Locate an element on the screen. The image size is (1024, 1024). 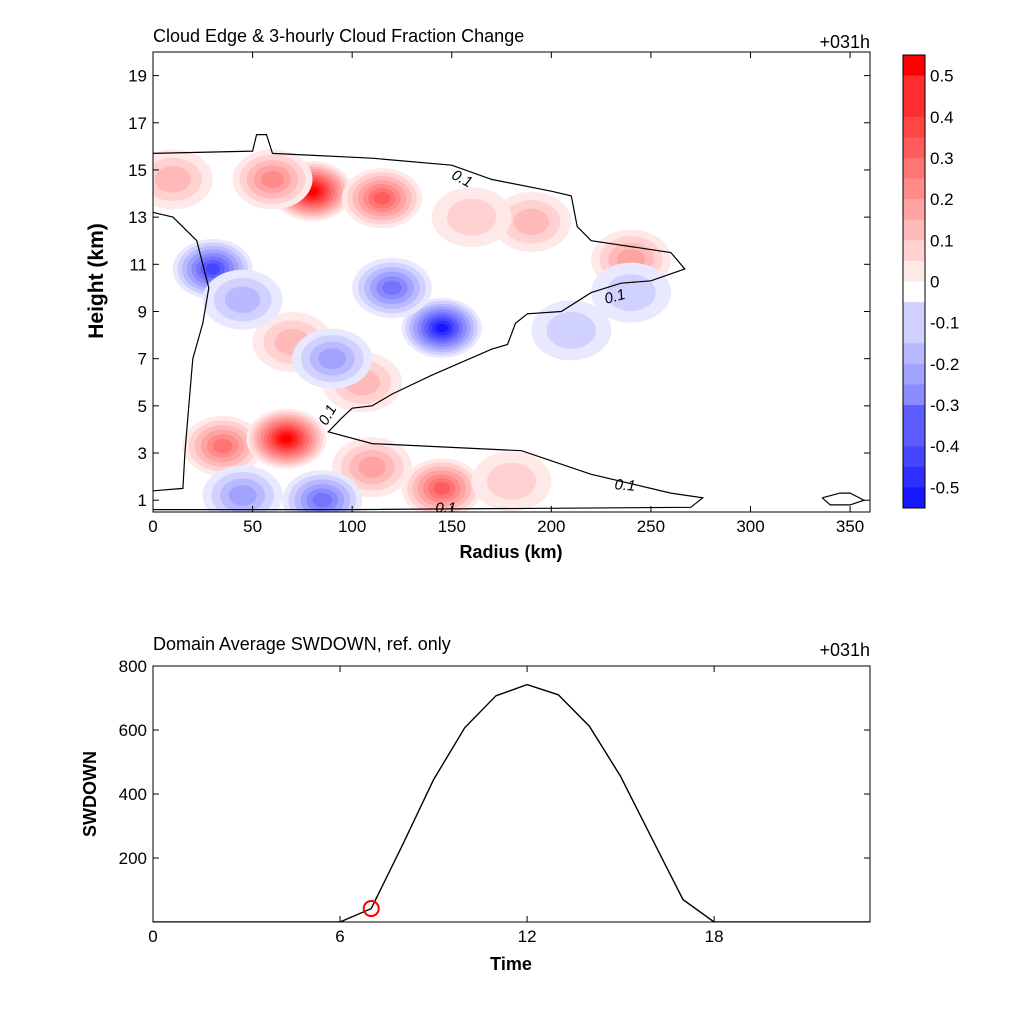
y-tick-label: 13 is located at coordinates (137, 217).